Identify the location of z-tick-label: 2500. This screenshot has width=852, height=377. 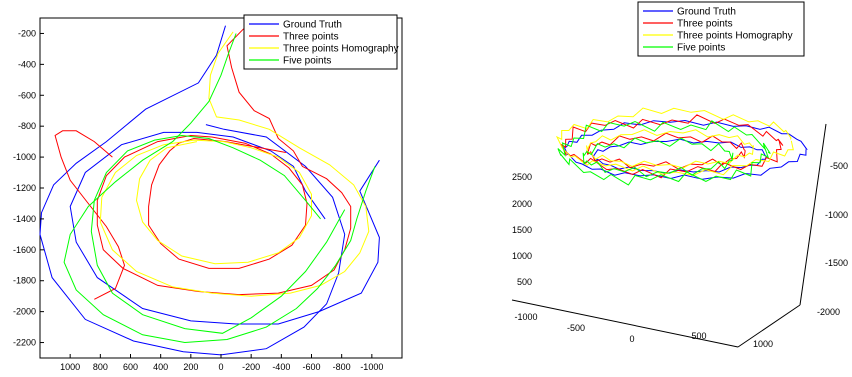
(522, 177).